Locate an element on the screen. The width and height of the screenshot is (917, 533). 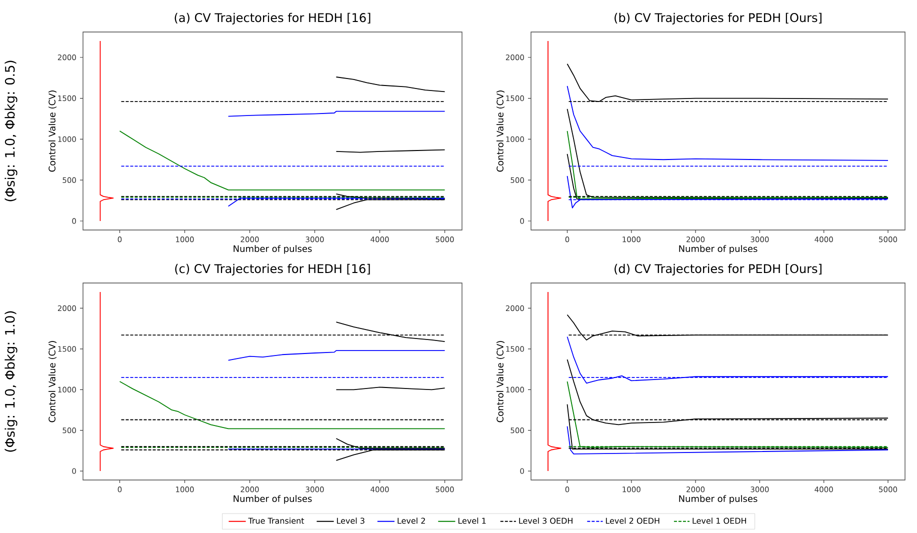
legend-label: Level 3 is located at coordinates (350, 521).